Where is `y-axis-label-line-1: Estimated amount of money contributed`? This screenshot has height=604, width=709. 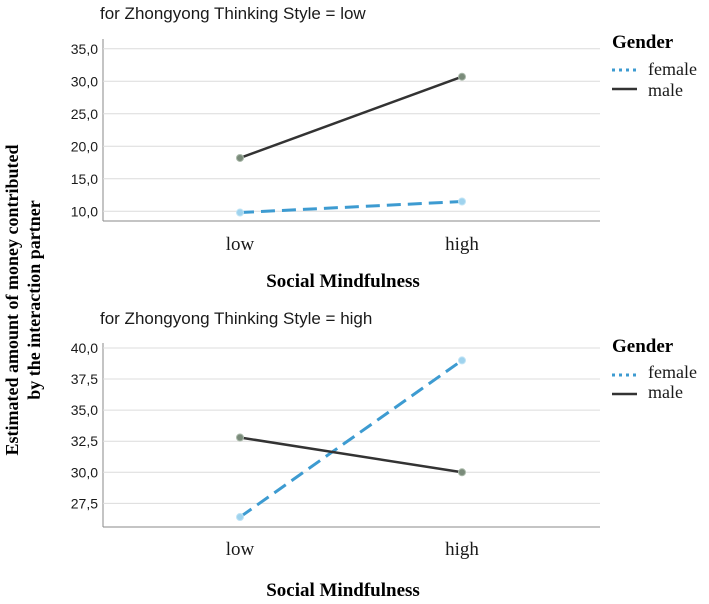
y-axis-label-line-1: Estimated amount of money contributed is located at coordinates (12, 300).